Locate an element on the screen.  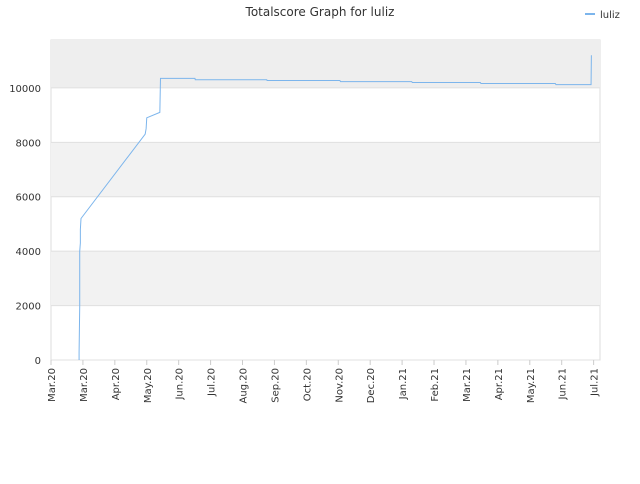
x-tick-label: Jun.20 is located at coordinates (180, 384).